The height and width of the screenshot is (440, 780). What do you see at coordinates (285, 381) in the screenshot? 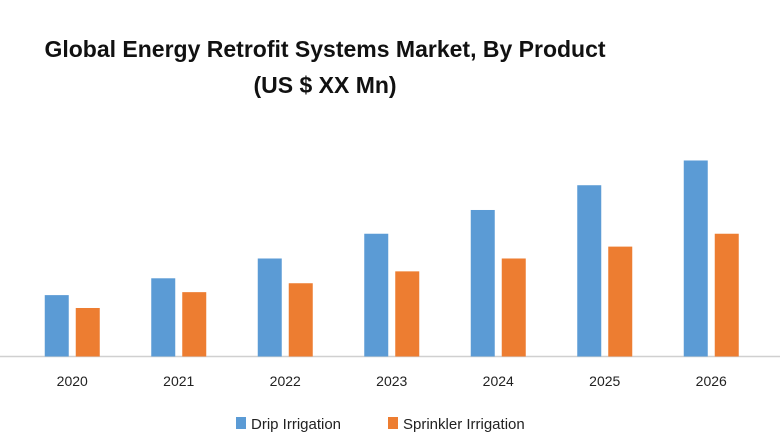
I see `x-tick-label: 2022` at bounding box center [285, 381].